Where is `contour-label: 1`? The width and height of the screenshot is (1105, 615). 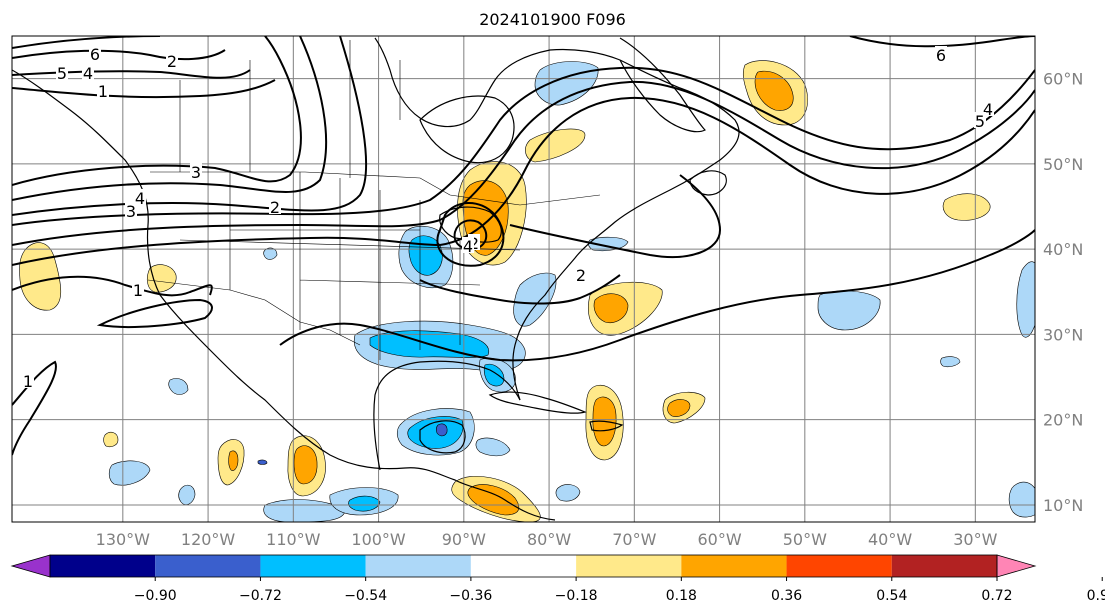
contour-label: 1 is located at coordinates (103, 91).